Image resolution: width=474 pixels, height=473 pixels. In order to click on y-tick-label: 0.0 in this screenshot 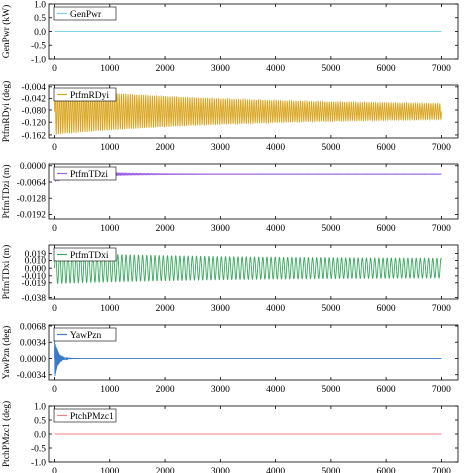, I will do `click(40, 435)`.